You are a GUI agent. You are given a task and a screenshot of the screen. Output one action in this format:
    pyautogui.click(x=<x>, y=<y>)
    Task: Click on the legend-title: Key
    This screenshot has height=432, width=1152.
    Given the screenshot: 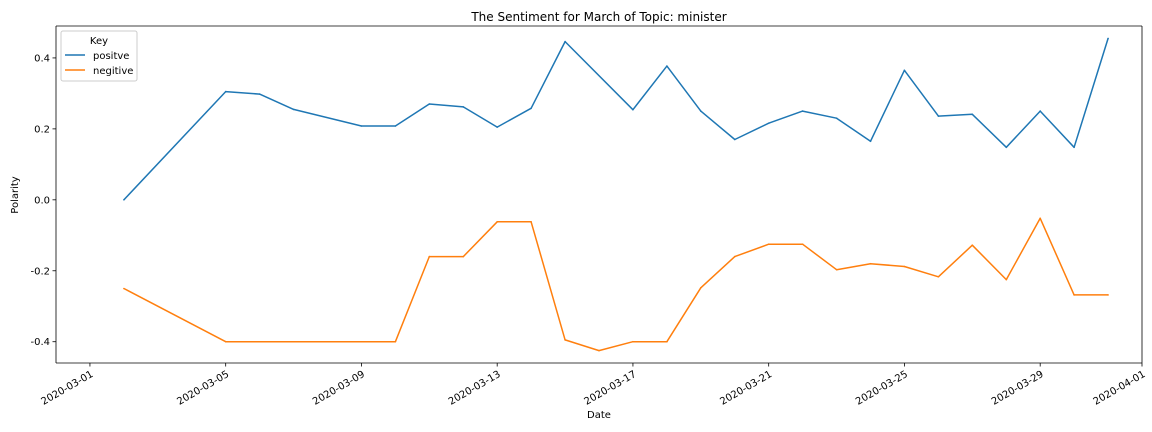 What is the action you would take?
    pyautogui.click(x=99, y=41)
    